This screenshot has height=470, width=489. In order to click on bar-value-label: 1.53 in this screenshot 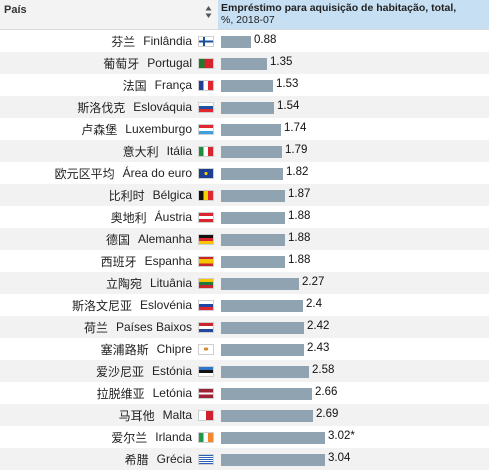, I will do `click(287, 84)`.